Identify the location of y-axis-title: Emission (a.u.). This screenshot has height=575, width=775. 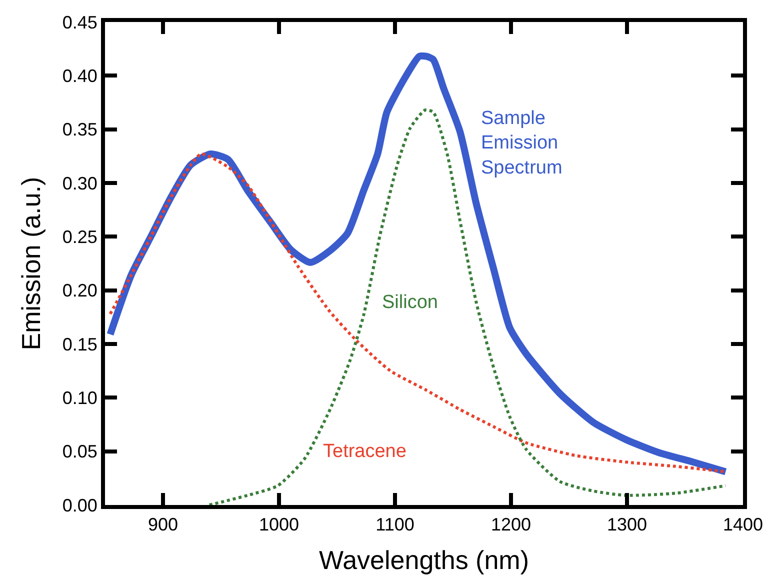
(31, 263).